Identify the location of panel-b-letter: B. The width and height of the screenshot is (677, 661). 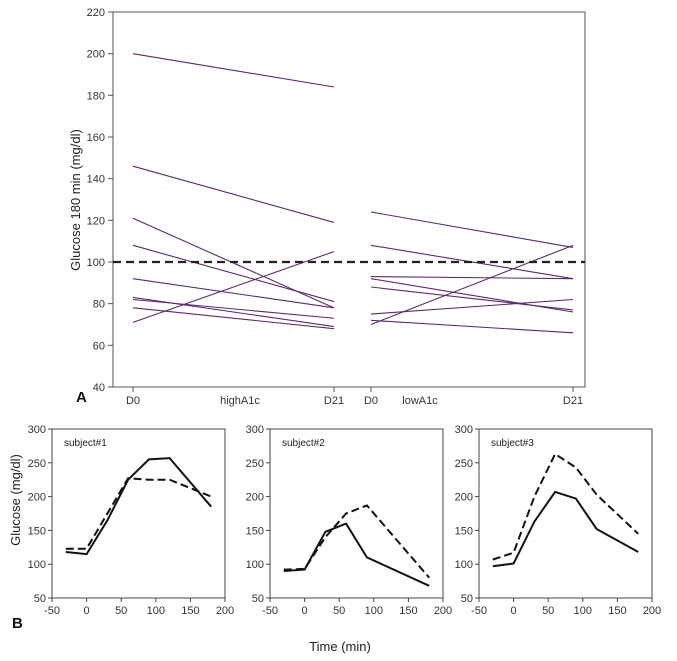
(17, 623).